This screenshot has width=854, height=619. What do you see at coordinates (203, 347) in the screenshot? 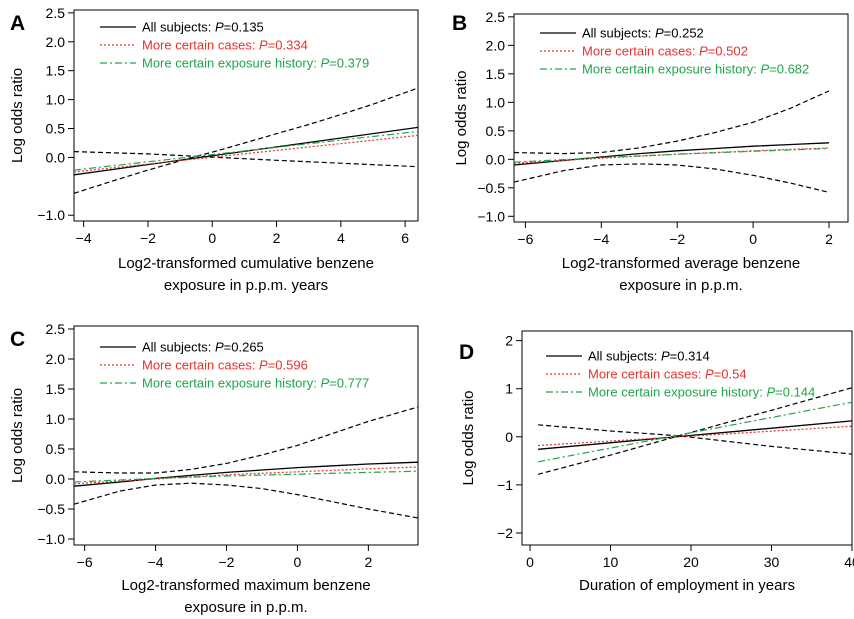
I see `legend-entry-all: All subjects: P=0.265` at bounding box center [203, 347].